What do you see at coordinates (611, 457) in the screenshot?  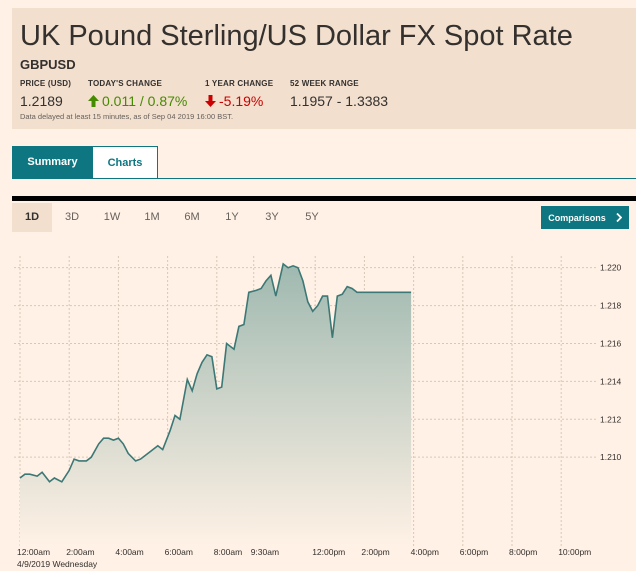 I see `y-tick-label: 1.210` at bounding box center [611, 457].